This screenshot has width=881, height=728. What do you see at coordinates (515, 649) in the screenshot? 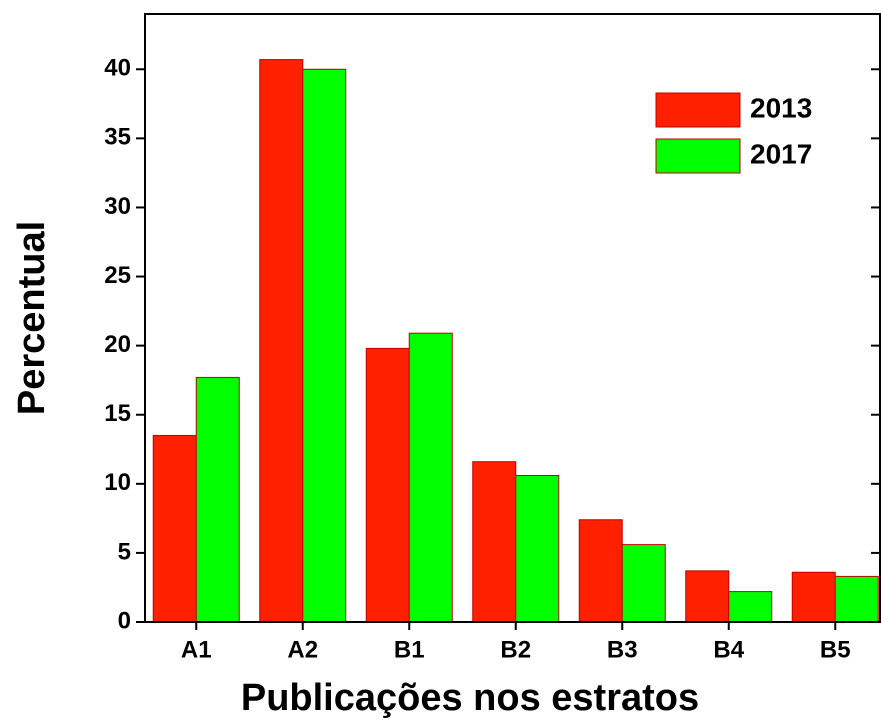
I see `x-tick-label: B2` at bounding box center [515, 649].